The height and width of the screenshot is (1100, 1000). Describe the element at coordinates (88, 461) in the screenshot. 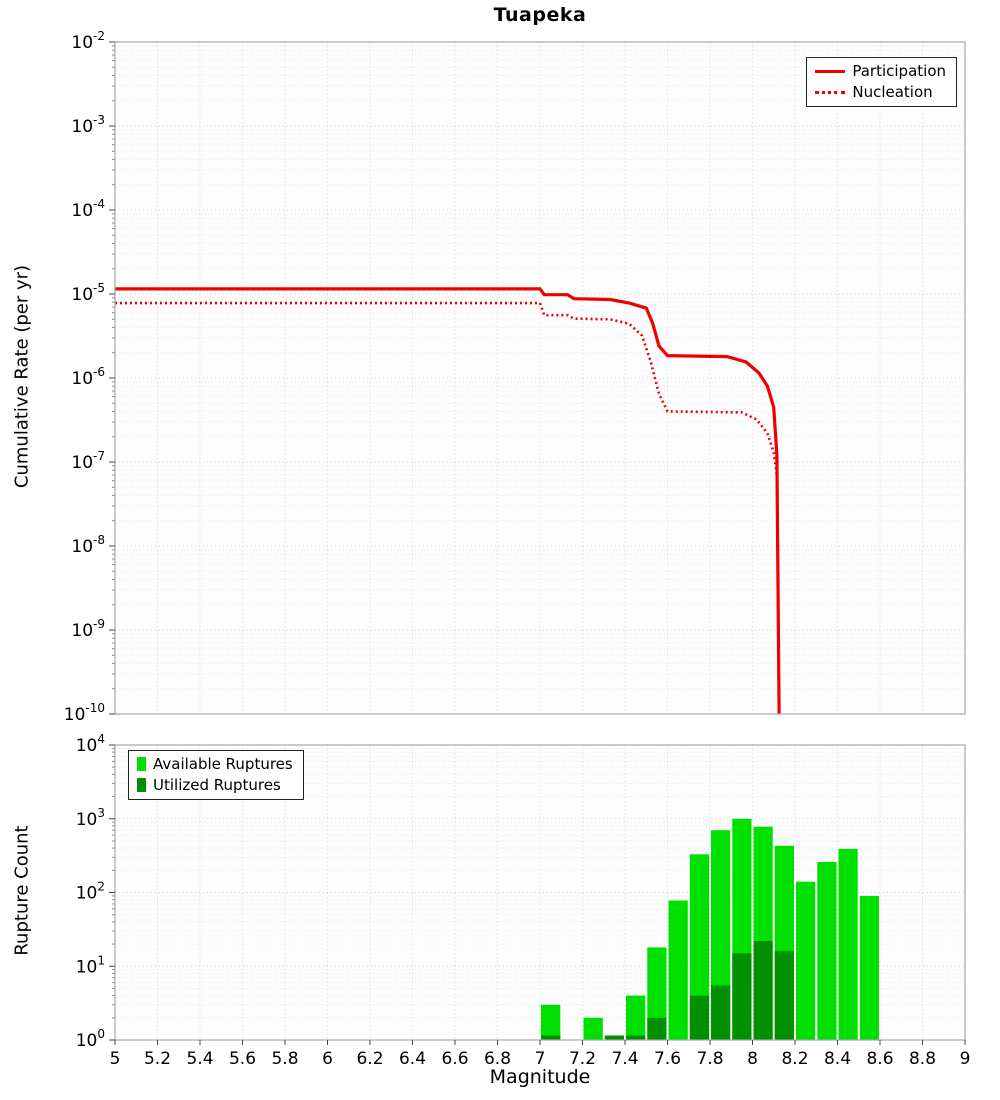

I see `svg-text: 10⁻⁷` at that location.